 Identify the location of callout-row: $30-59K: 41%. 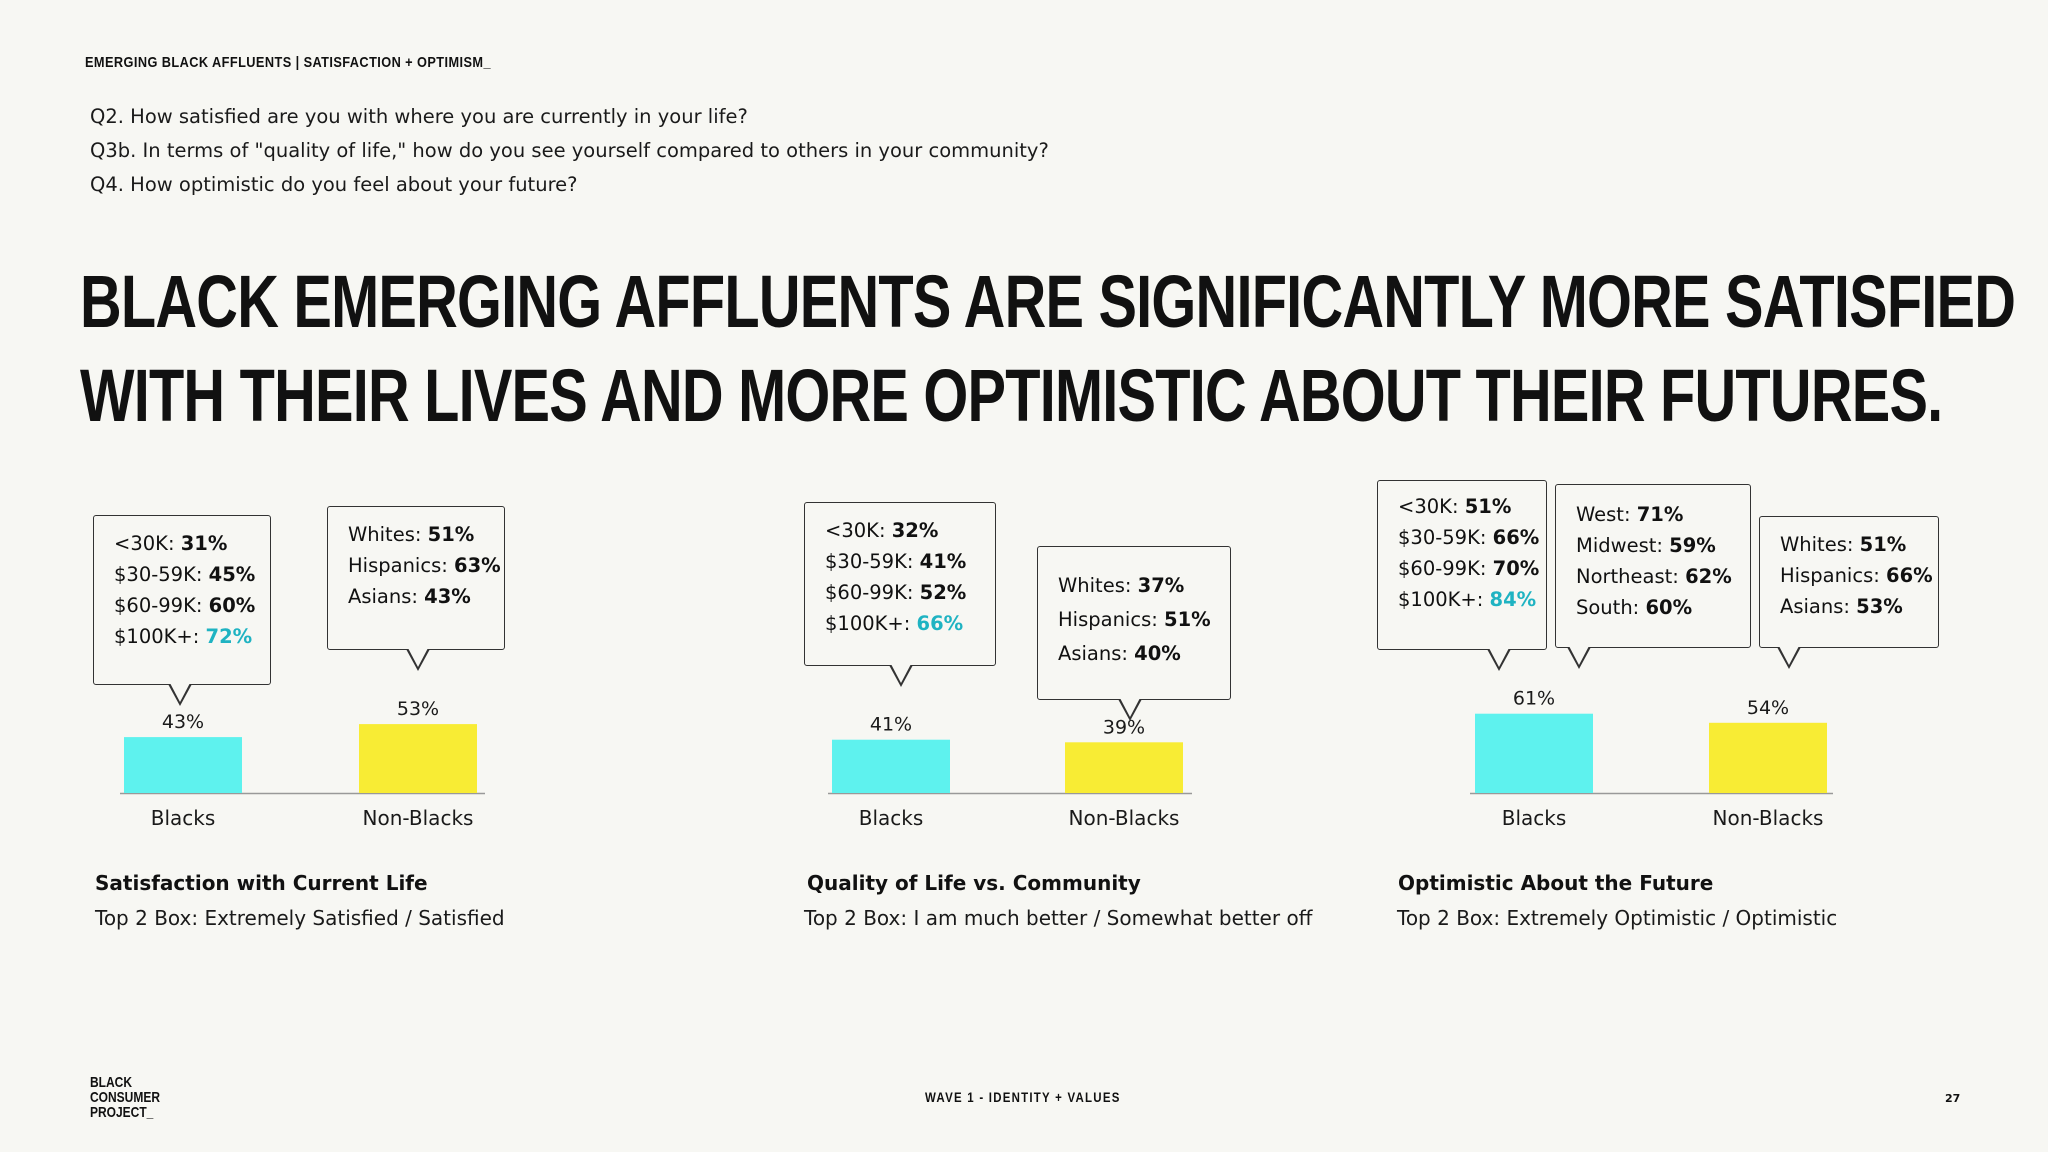
(900, 561).